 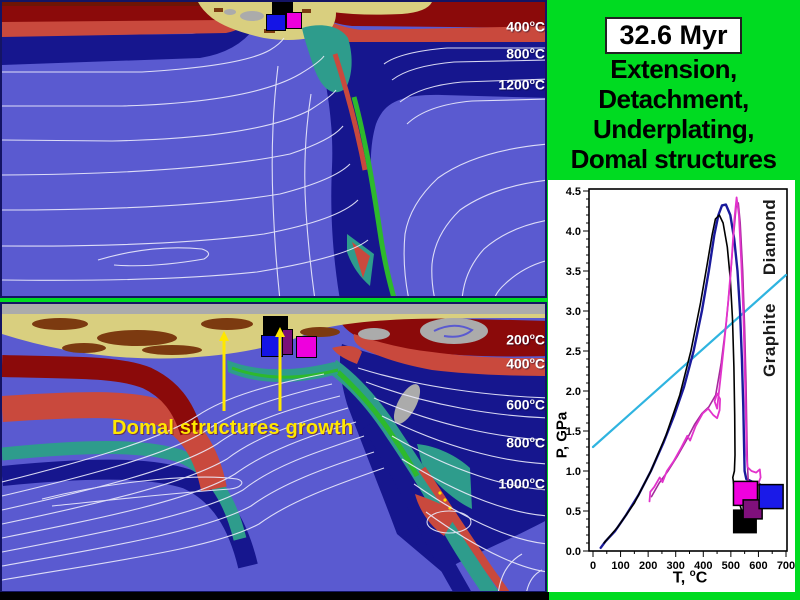 What do you see at coordinates (573, 432) in the screenshot?
I see `y-tick-label: 1.5` at bounding box center [573, 432].